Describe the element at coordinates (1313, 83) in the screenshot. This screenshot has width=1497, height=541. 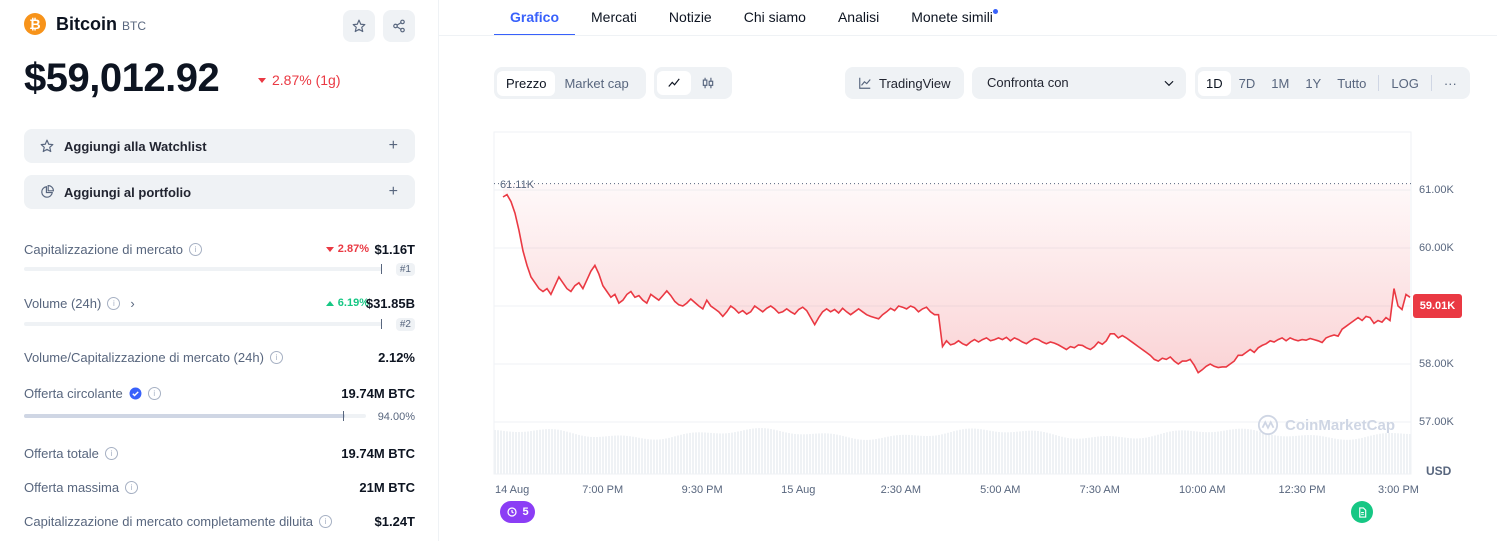
I see `range-1y: 1Y` at that location.